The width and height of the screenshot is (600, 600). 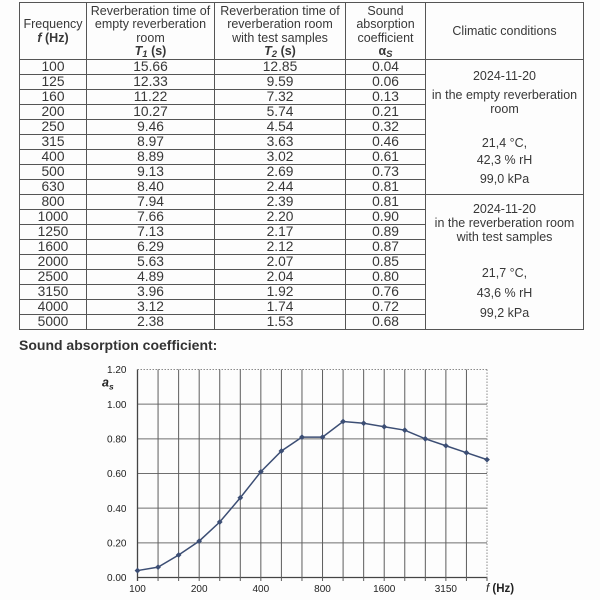 What do you see at coordinates (446, 589) in the screenshot?
I see `svg-text: 3150` at bounding box center [446, 589].